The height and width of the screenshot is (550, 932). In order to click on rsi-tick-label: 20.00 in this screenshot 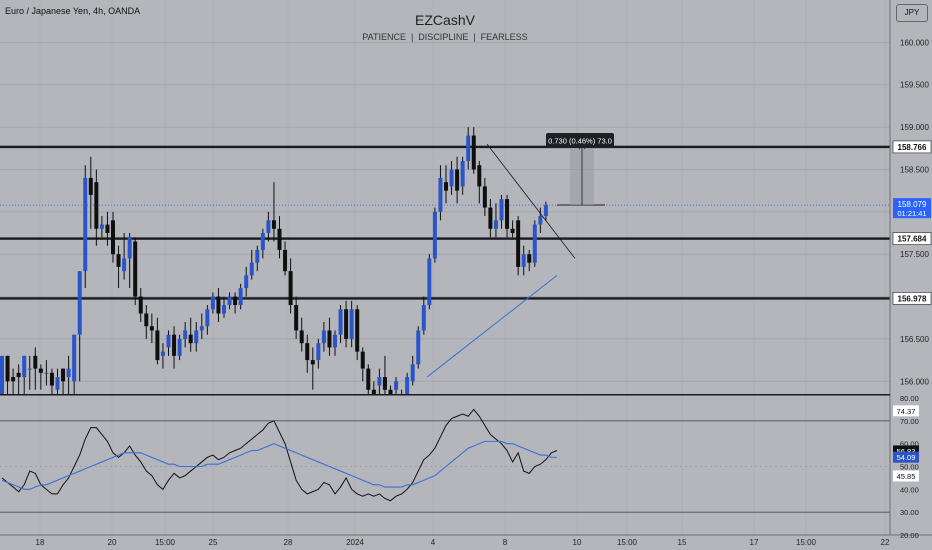, I will do `click(909, 535)`.